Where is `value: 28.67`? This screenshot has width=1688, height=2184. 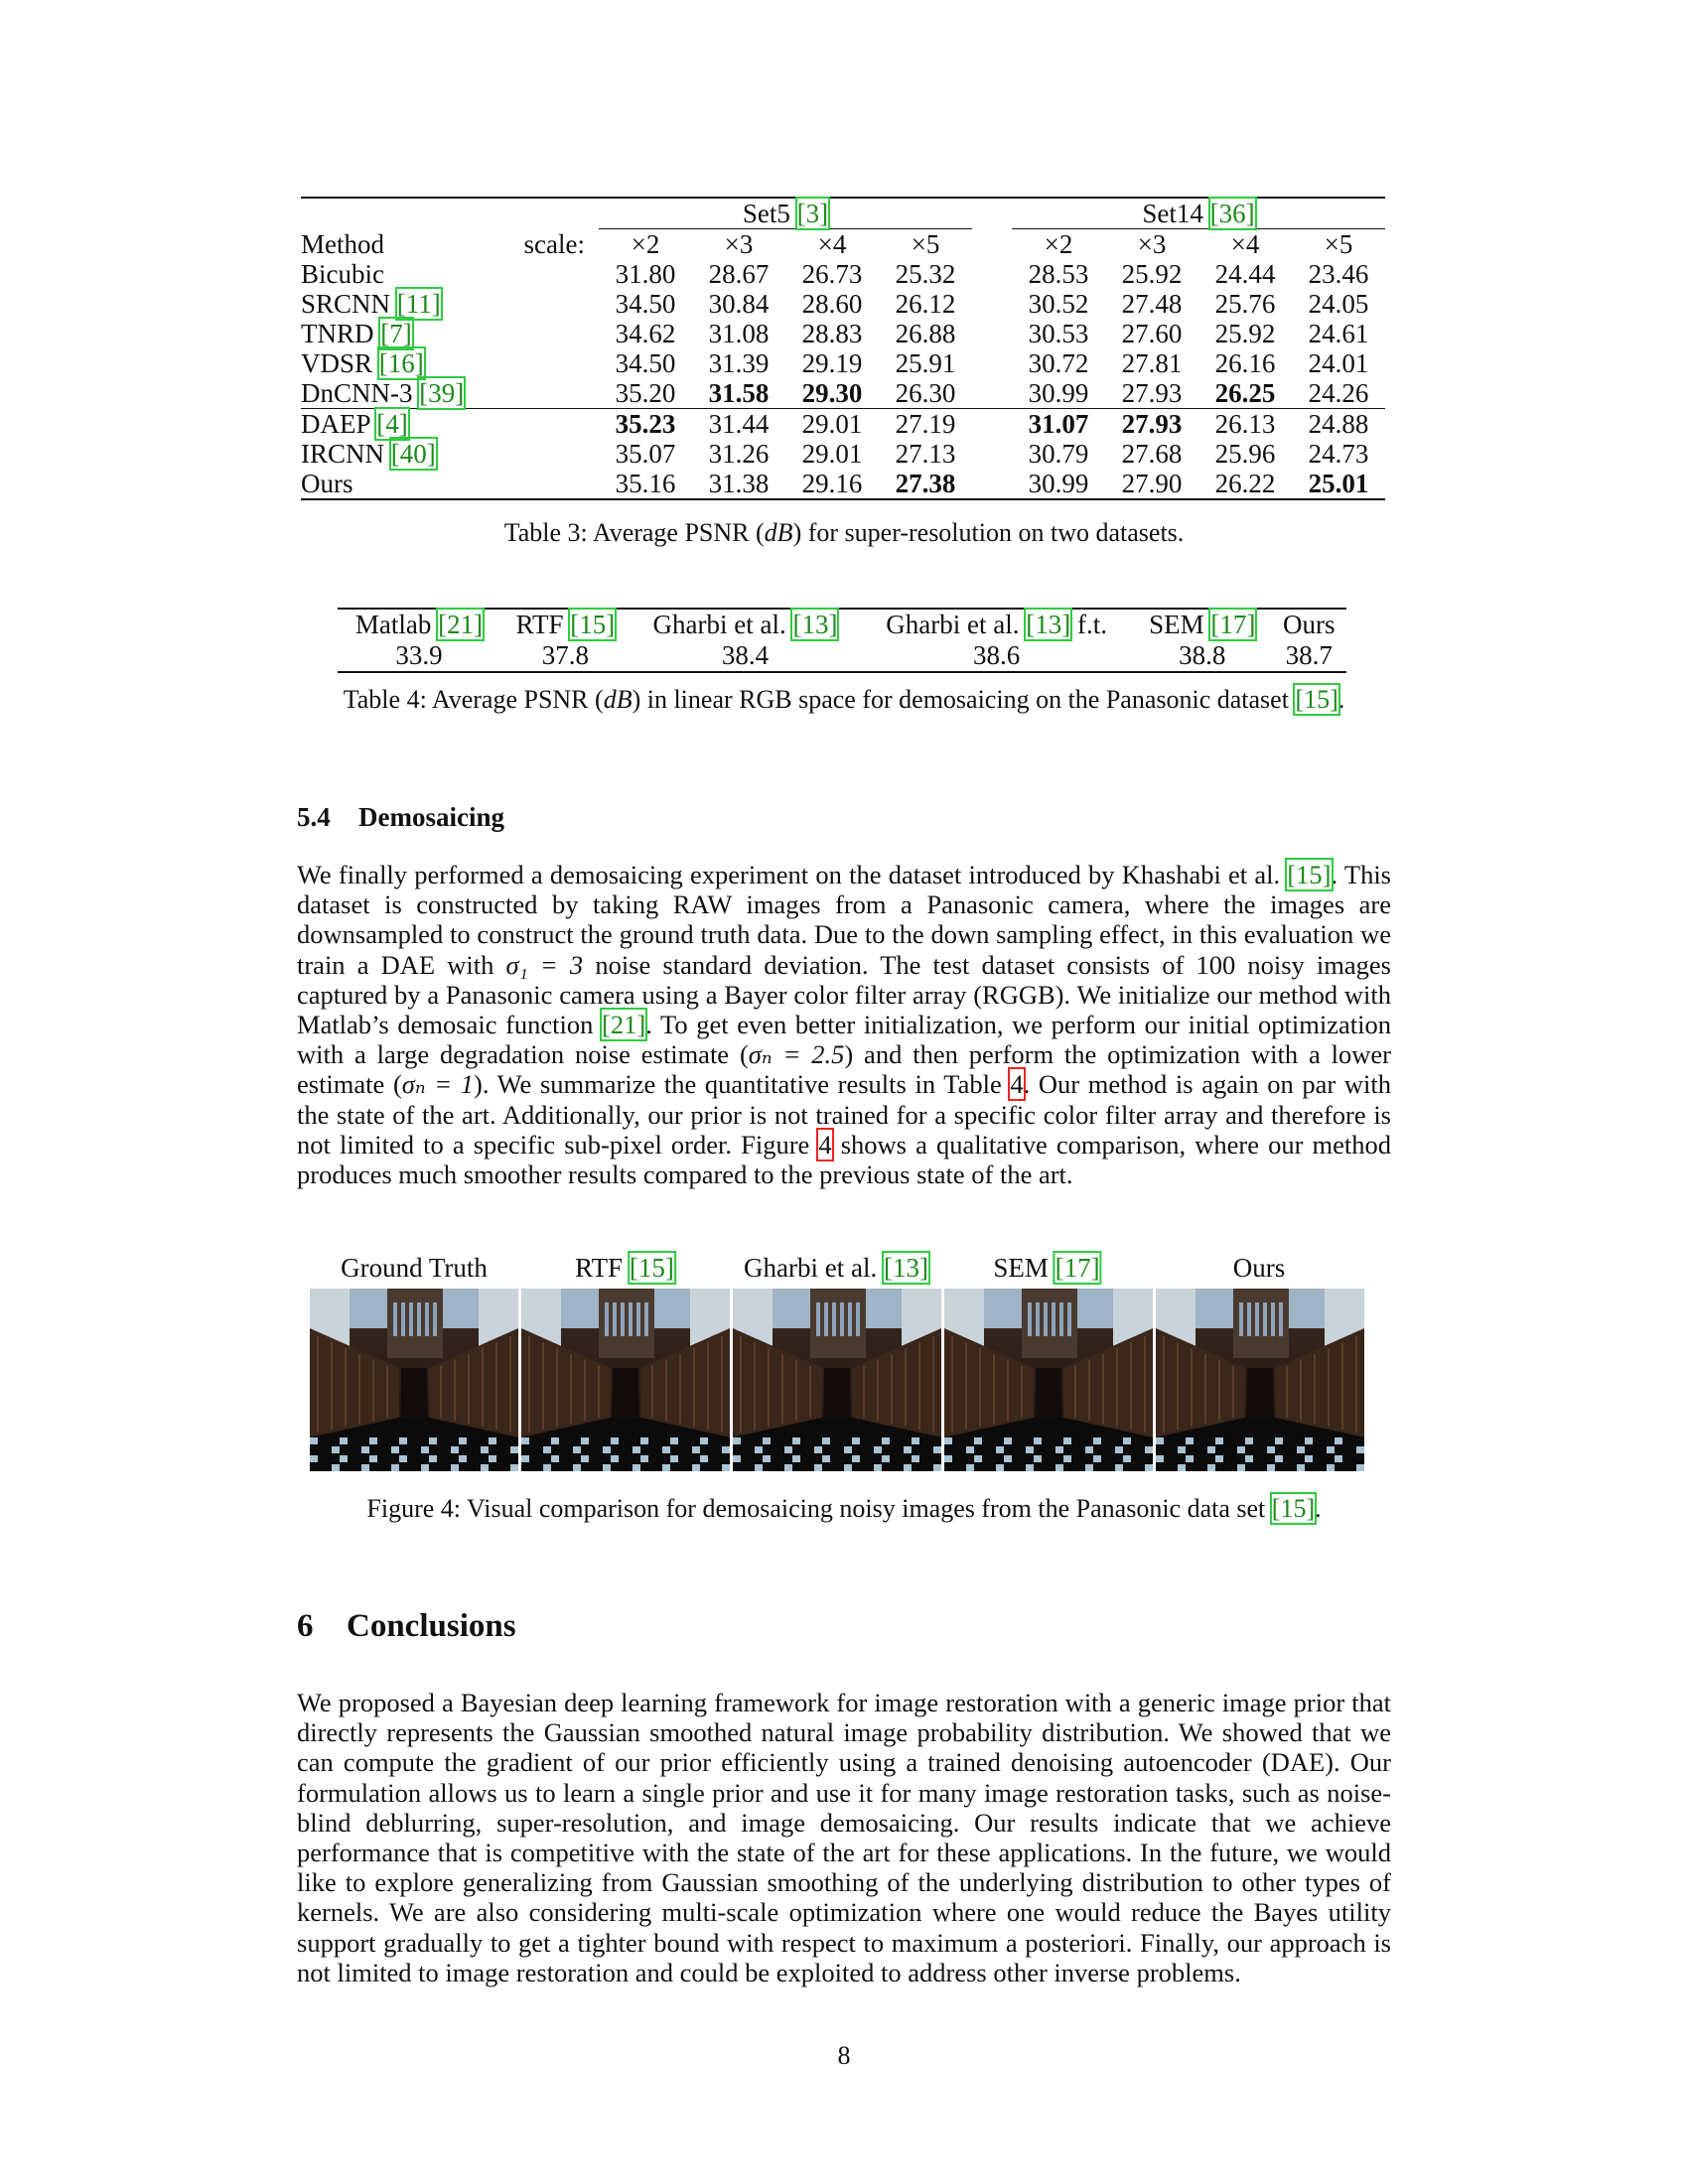 value: 28.67 is located at coordinates (739, 274).